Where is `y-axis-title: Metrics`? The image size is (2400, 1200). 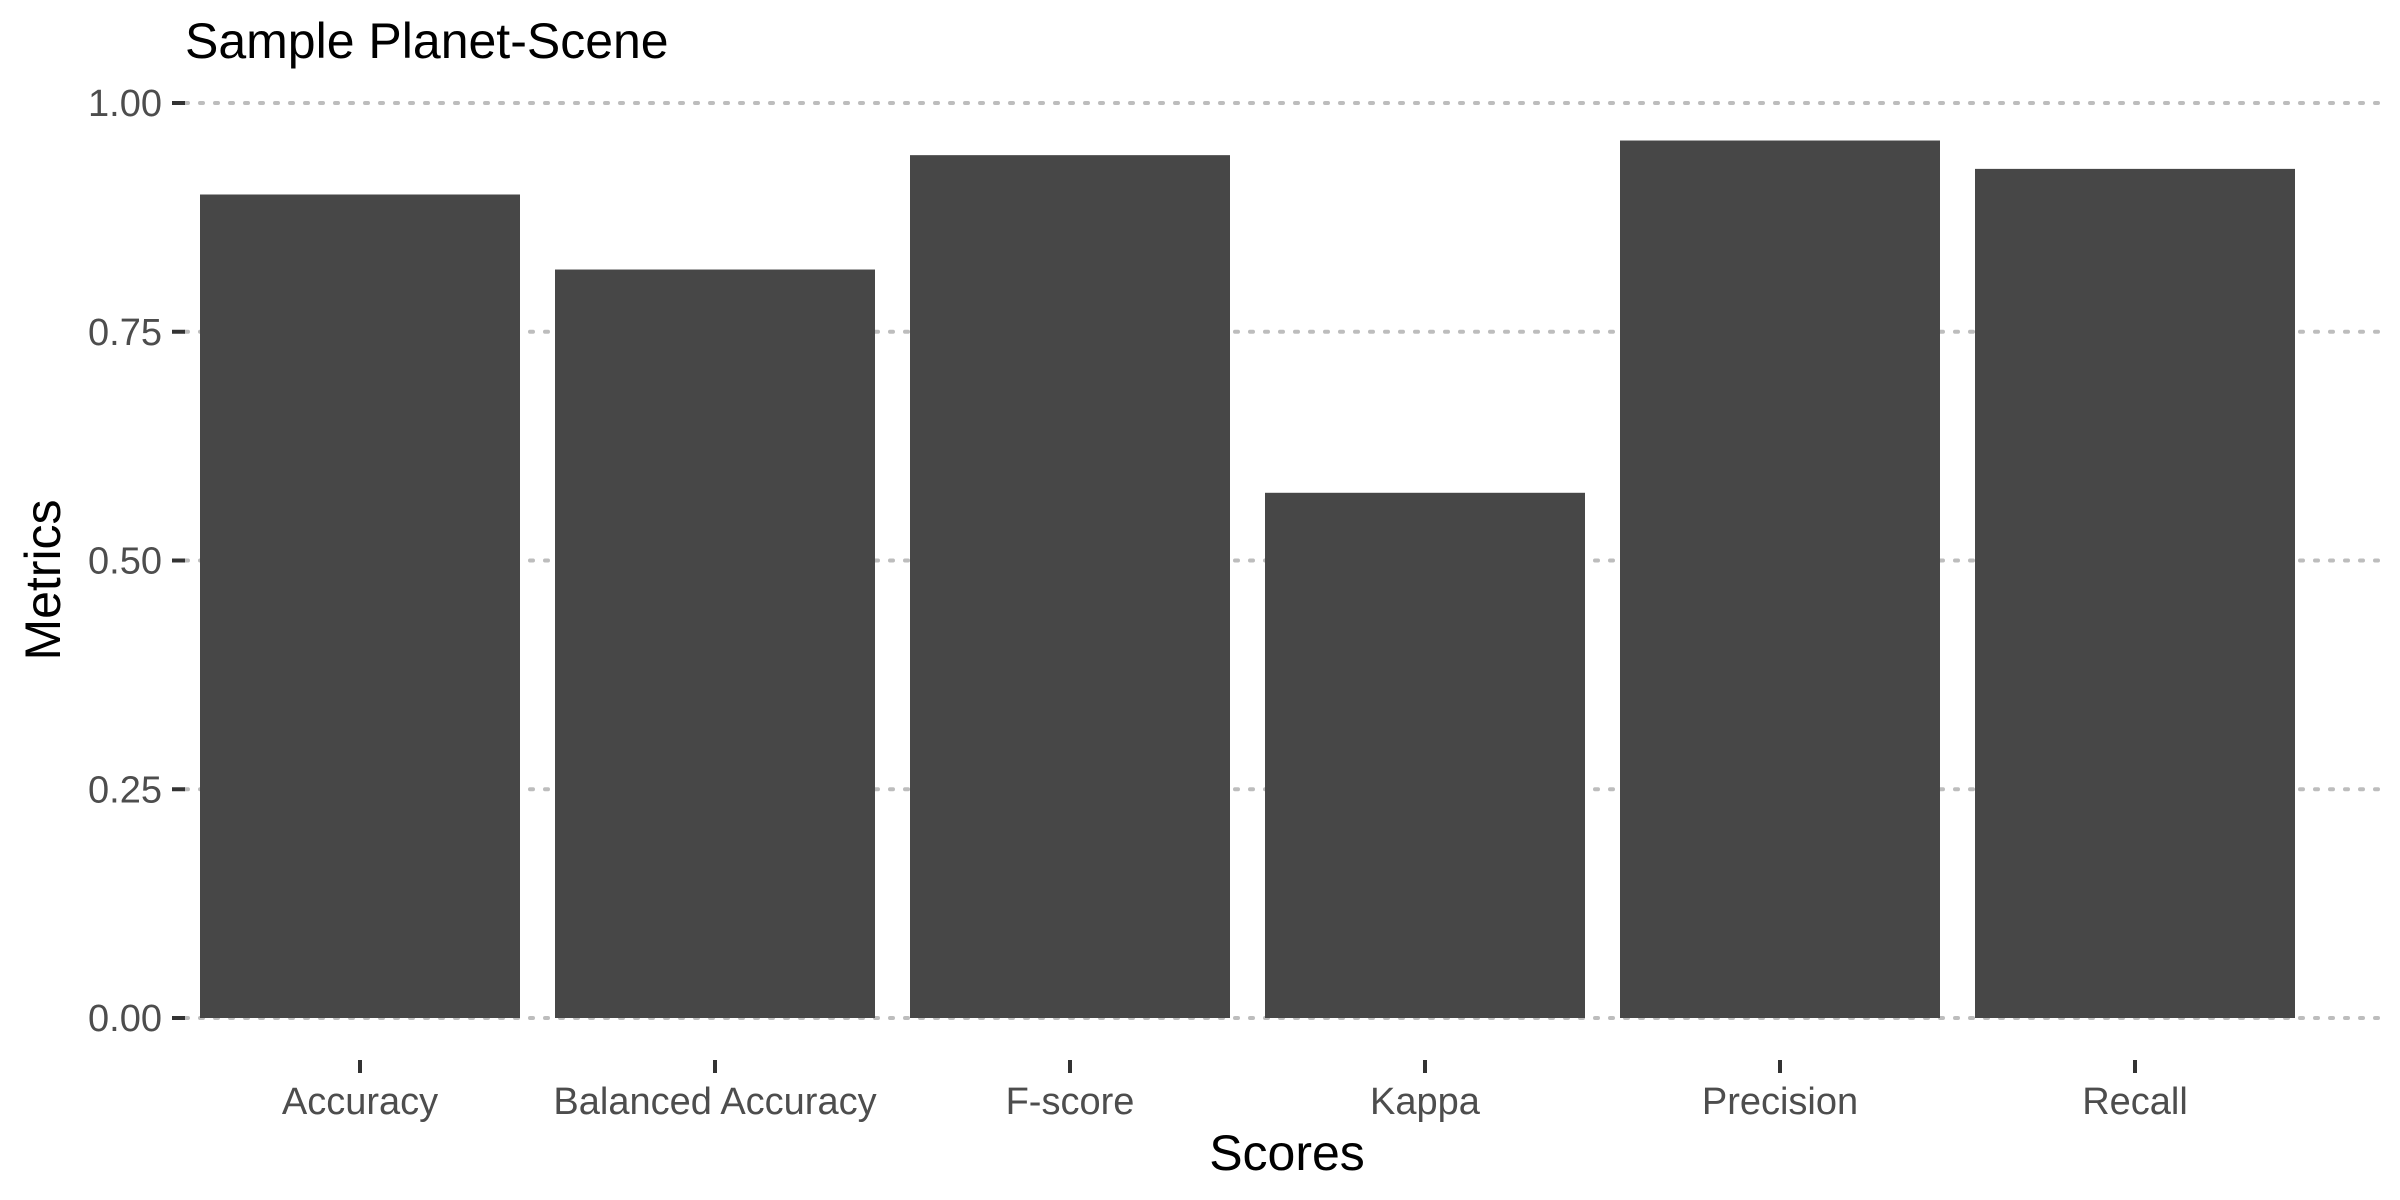
y-axis-title: Metrics is located at coordinates (43, 579).